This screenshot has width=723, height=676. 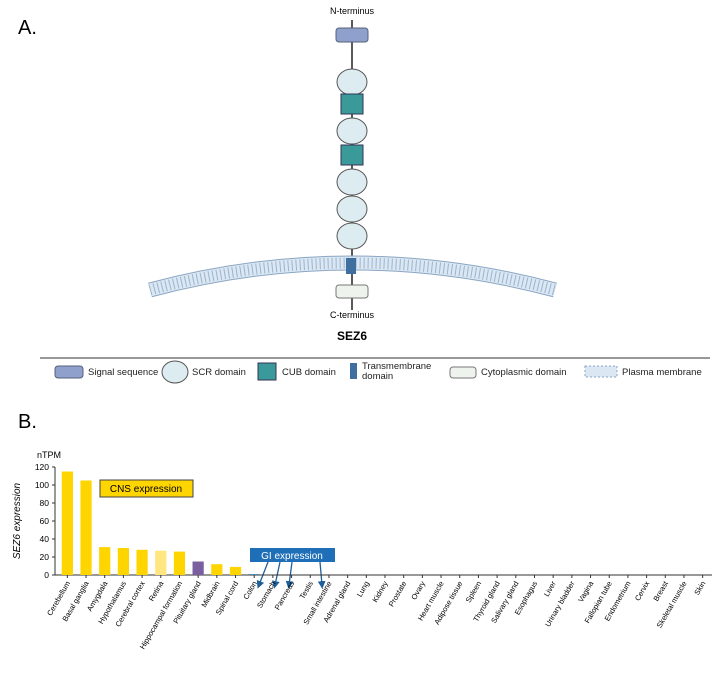 I want to click on y-tick-label: 60, so click(x=45, y=521).